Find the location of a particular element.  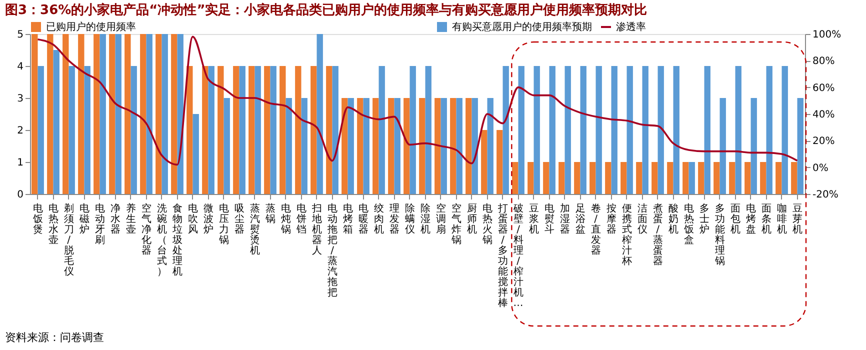

x-tick-label: 电吹风 is located at coordinates (193, 219).